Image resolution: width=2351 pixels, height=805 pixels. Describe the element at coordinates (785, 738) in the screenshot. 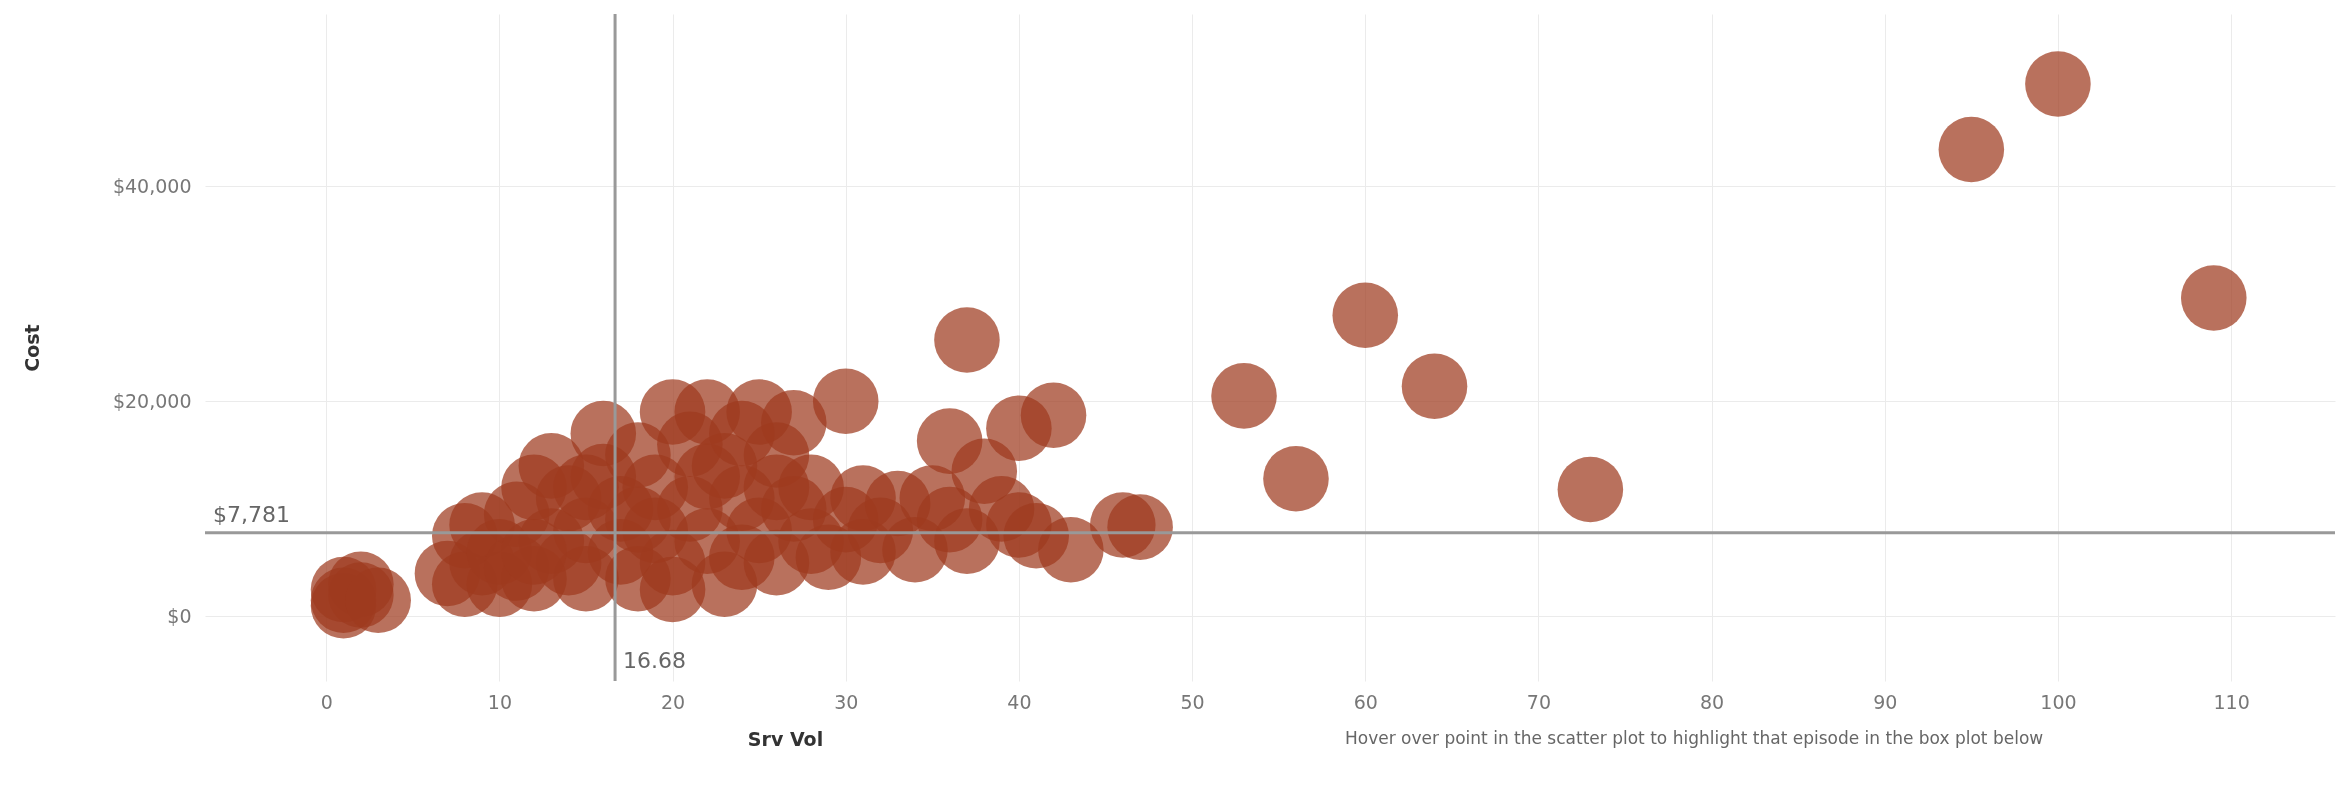

I see `x-axis-title: Srv Vol` at that location.